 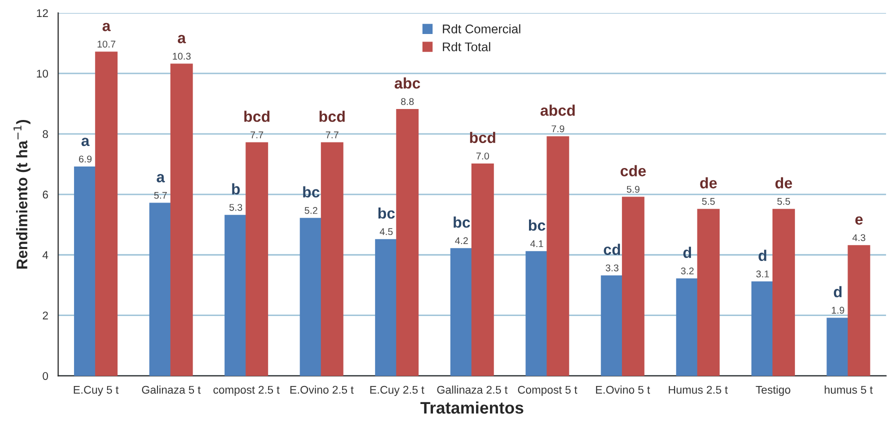 I want to click on legend-label: Rdt Comercial, so click(x=481, y=29).